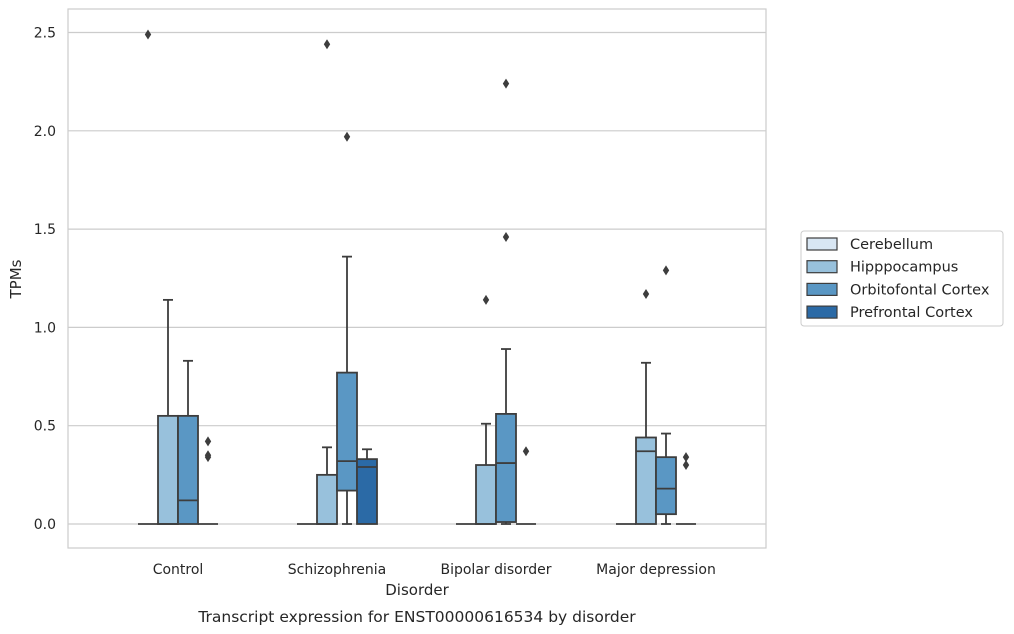  Describe the element at coordinates (45, 427) in the screenshot. I see `y-tick-label: 0.5` at that location.